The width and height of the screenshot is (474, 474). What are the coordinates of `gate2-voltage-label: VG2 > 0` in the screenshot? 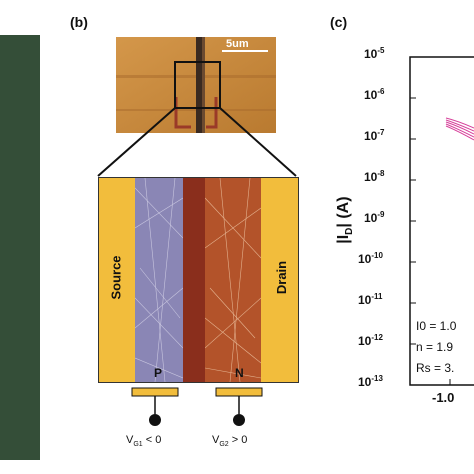 It's located at (230, 441).